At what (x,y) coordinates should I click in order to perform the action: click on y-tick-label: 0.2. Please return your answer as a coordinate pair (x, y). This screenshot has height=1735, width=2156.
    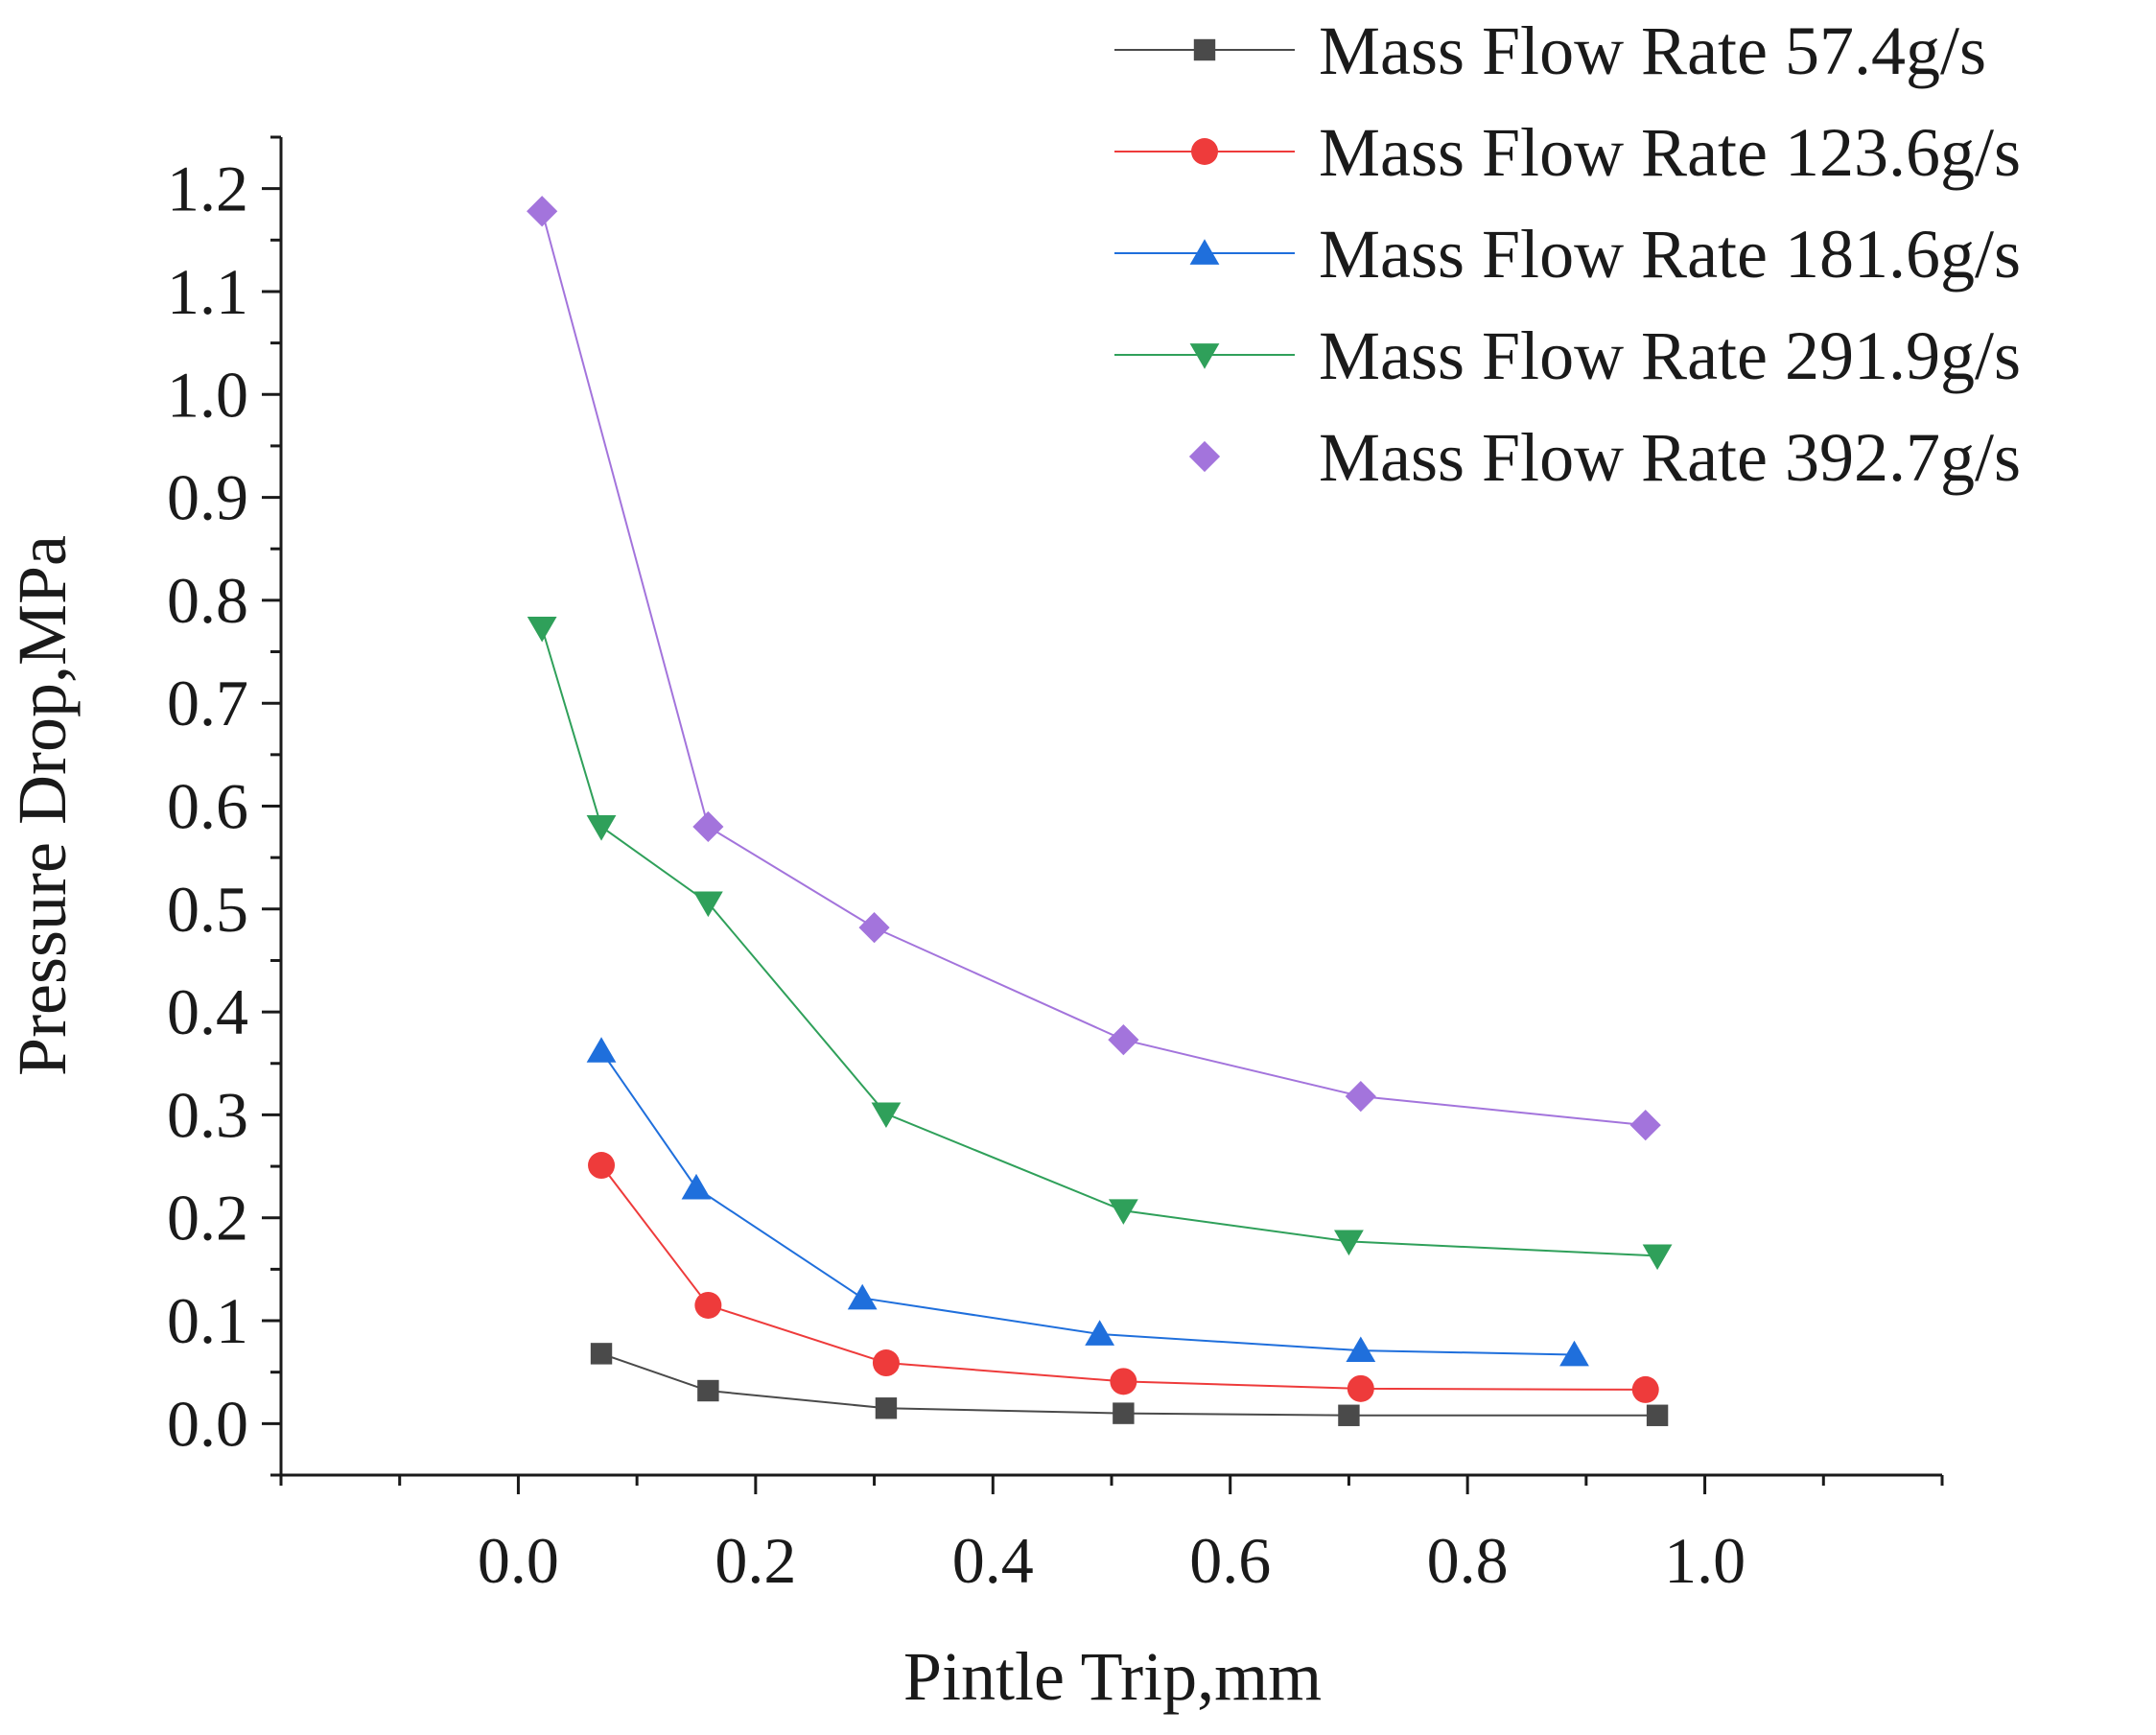
    Looking at the image, I should click on (207, 1218).